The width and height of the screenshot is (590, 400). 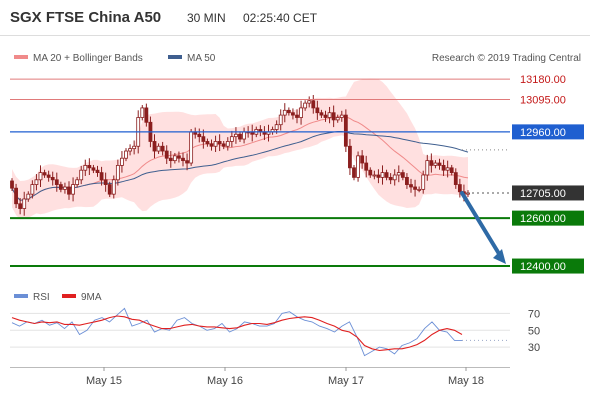 What do you see at coordinates (288, 80) in the screenshot?
I see `level-resistance: 13180.00` at bounding box center [288, 80].